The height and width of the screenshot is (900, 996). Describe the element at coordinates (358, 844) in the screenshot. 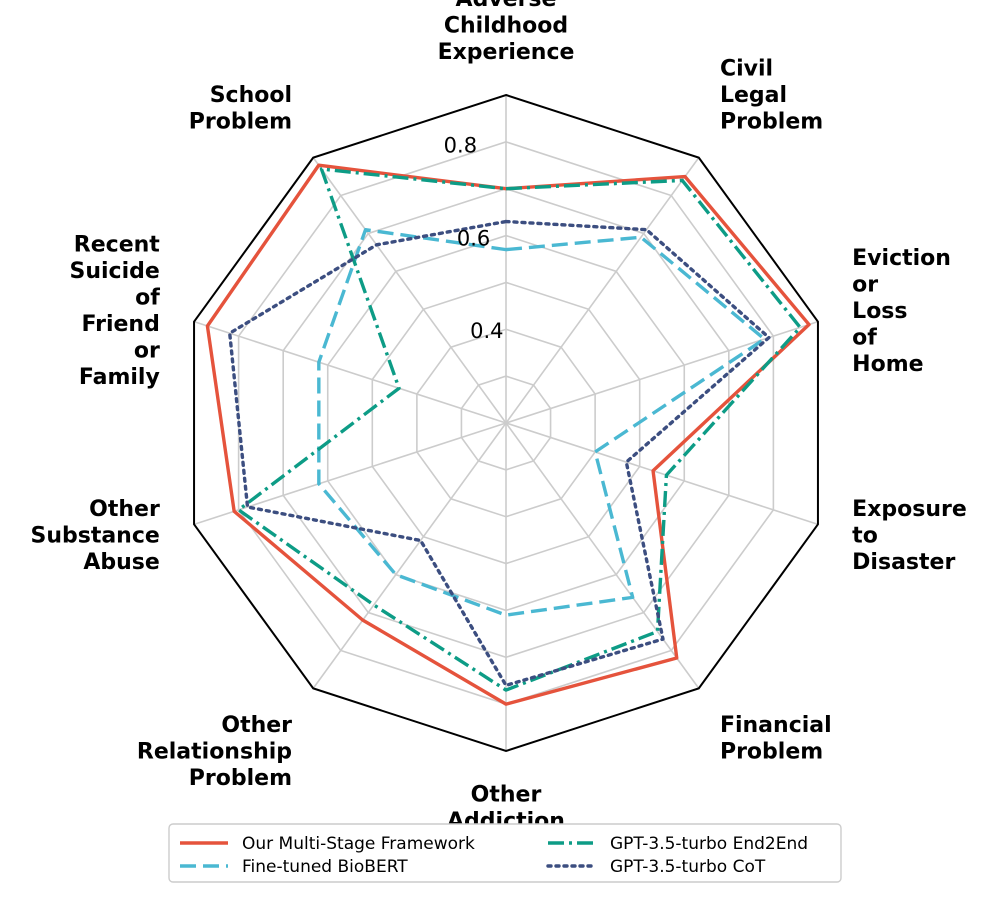

I see `legend-label-1: Our Multi-Stage Framework` at that location.